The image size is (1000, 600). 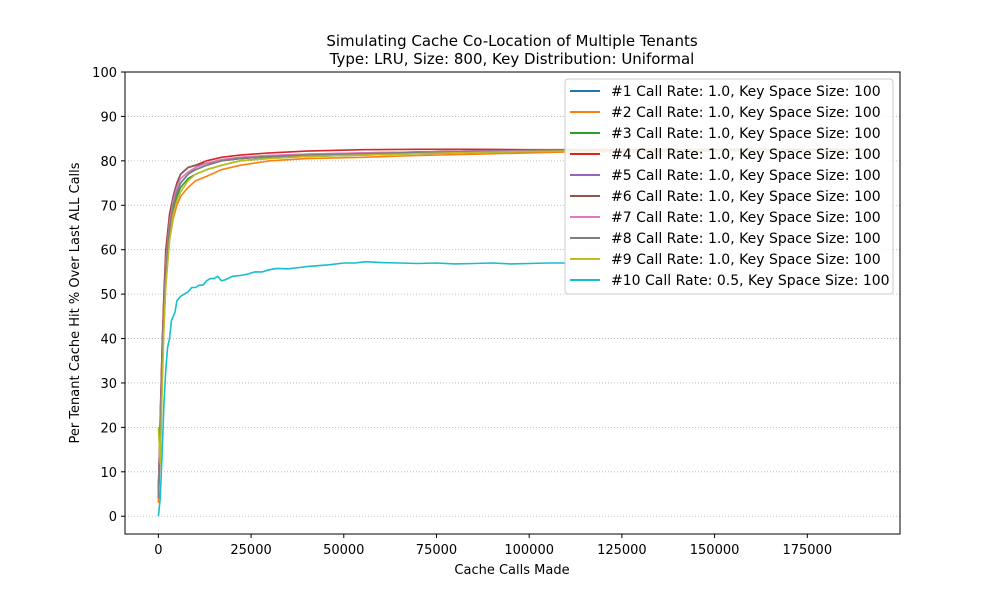 What do you see at coordinates (250, 550) in the screenshot?
I see `x-tick-label: 25000` at bounding box center [250, 550].